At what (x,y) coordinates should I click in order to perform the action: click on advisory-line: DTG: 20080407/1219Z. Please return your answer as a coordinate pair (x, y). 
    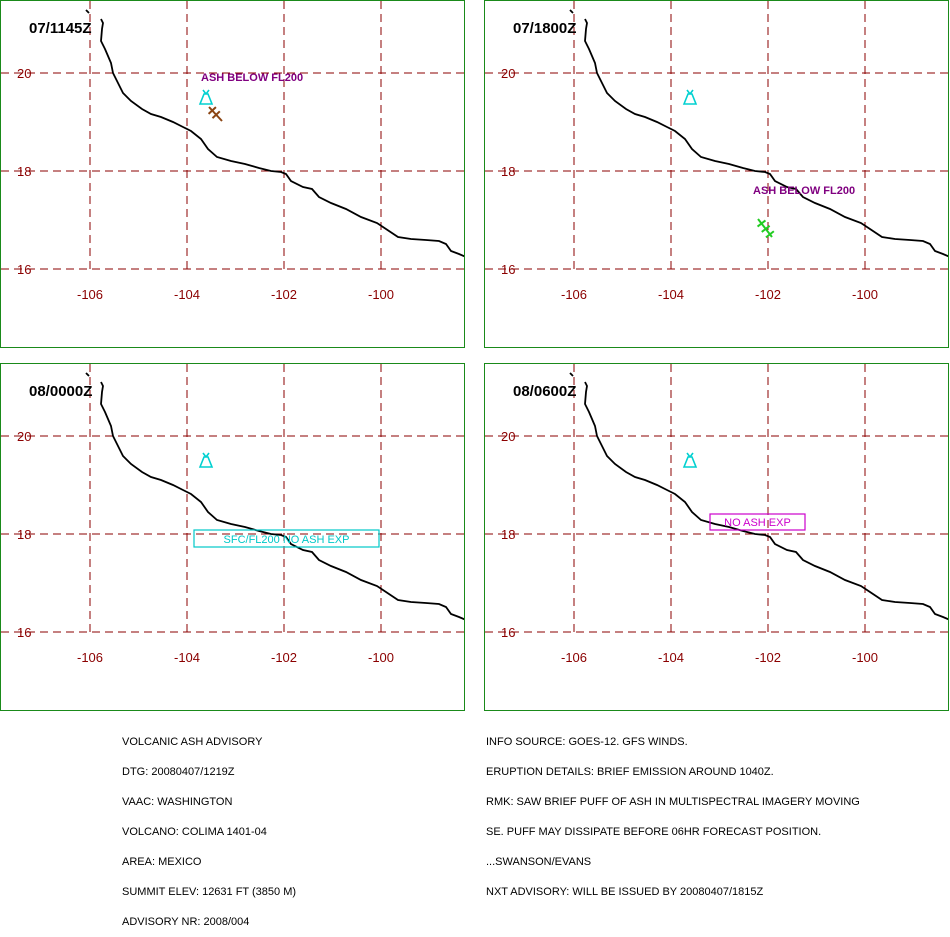
    Looking at the image, I should click on (178, 772).